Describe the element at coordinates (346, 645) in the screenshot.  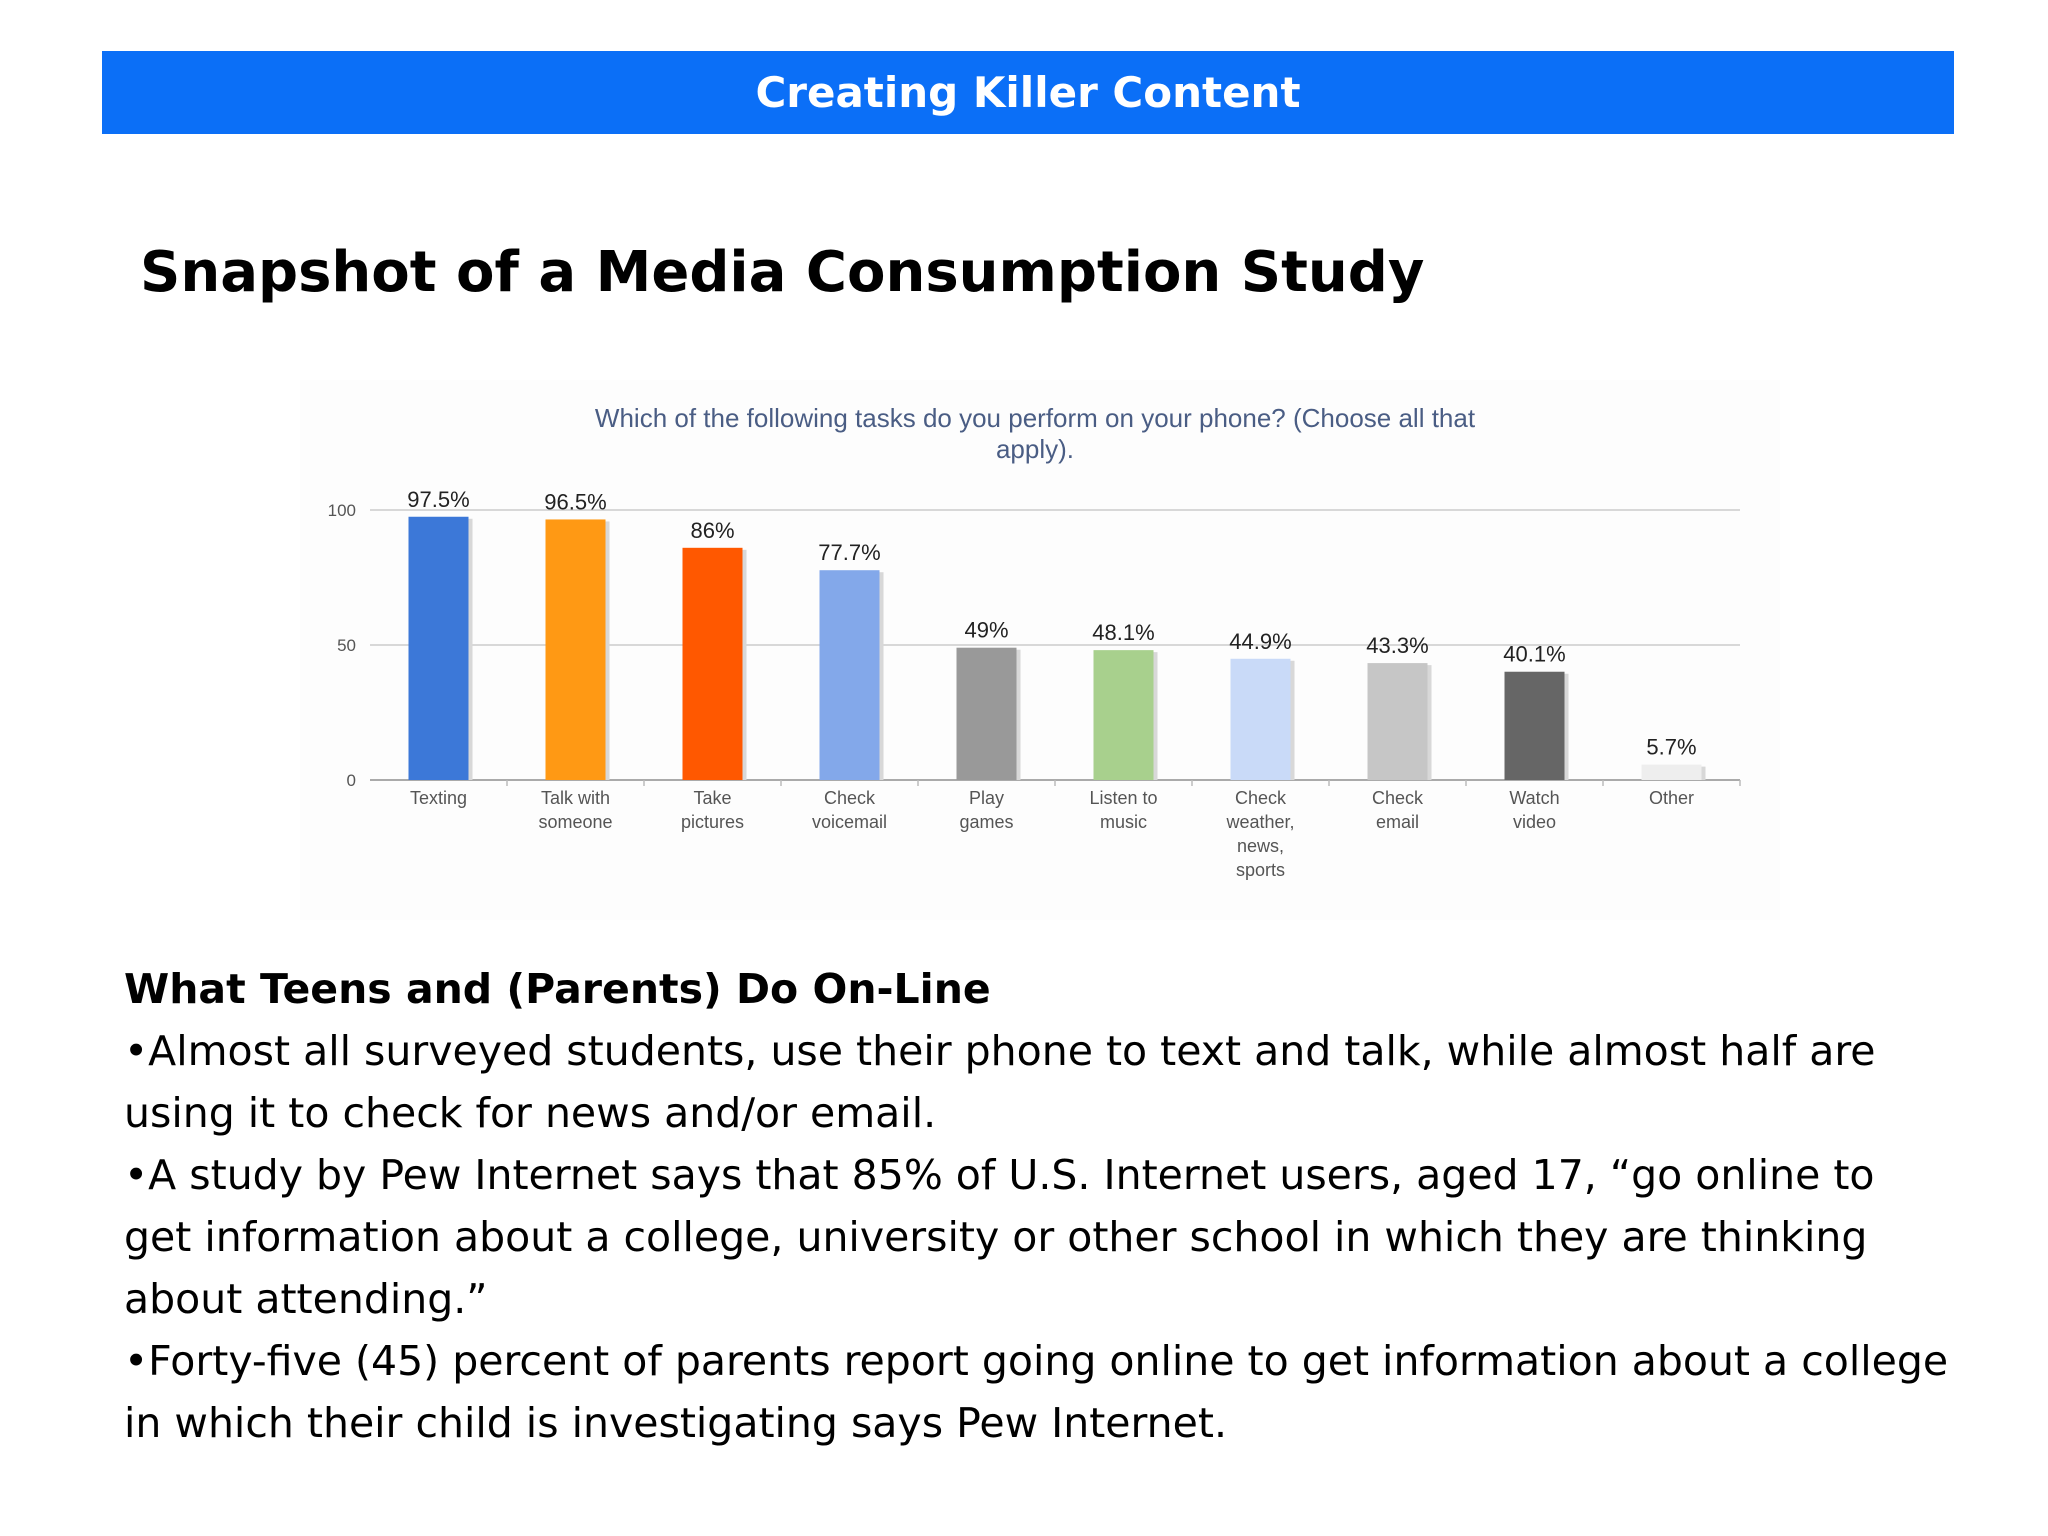
I see `y-tick-label: 50` at that location.